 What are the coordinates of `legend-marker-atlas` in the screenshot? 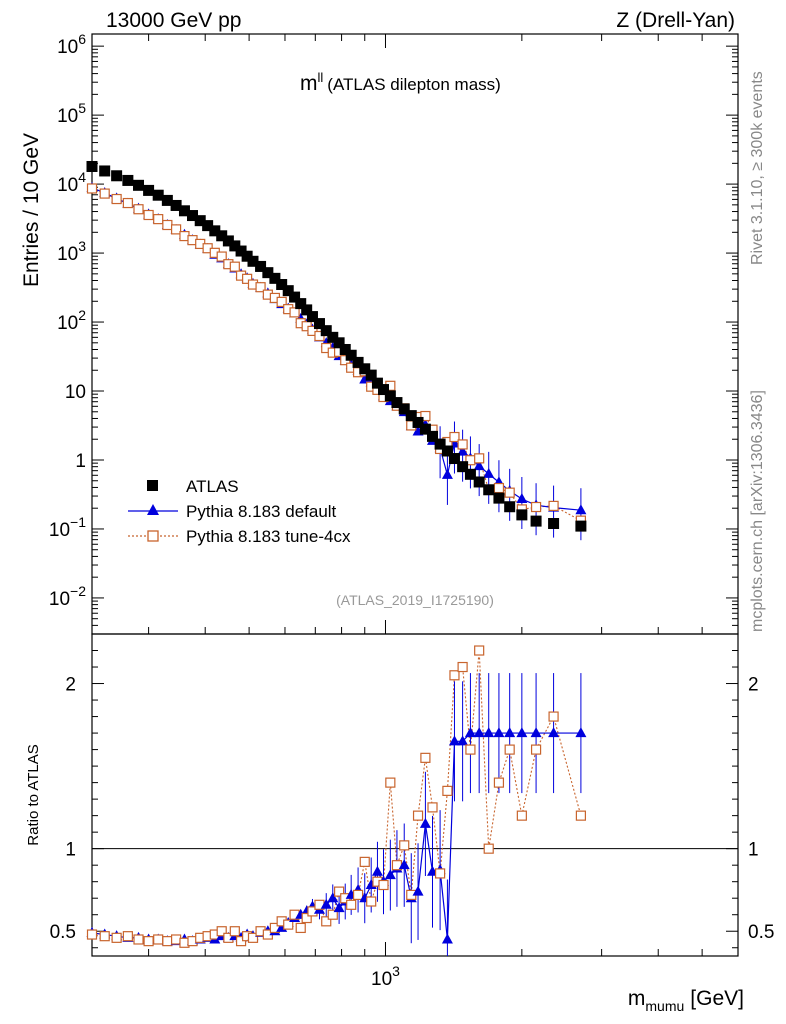 It's located at (152, 485).